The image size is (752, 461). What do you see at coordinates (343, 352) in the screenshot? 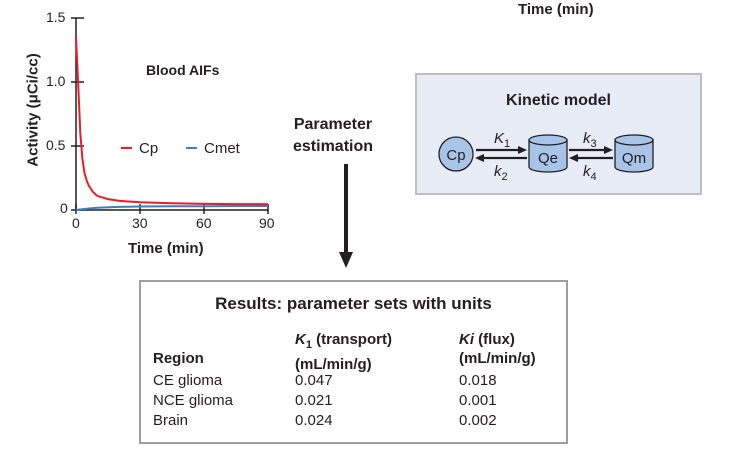
I see `header-k1: K1 (transport) (mL/min/g)` at bounding box center [343, 352].